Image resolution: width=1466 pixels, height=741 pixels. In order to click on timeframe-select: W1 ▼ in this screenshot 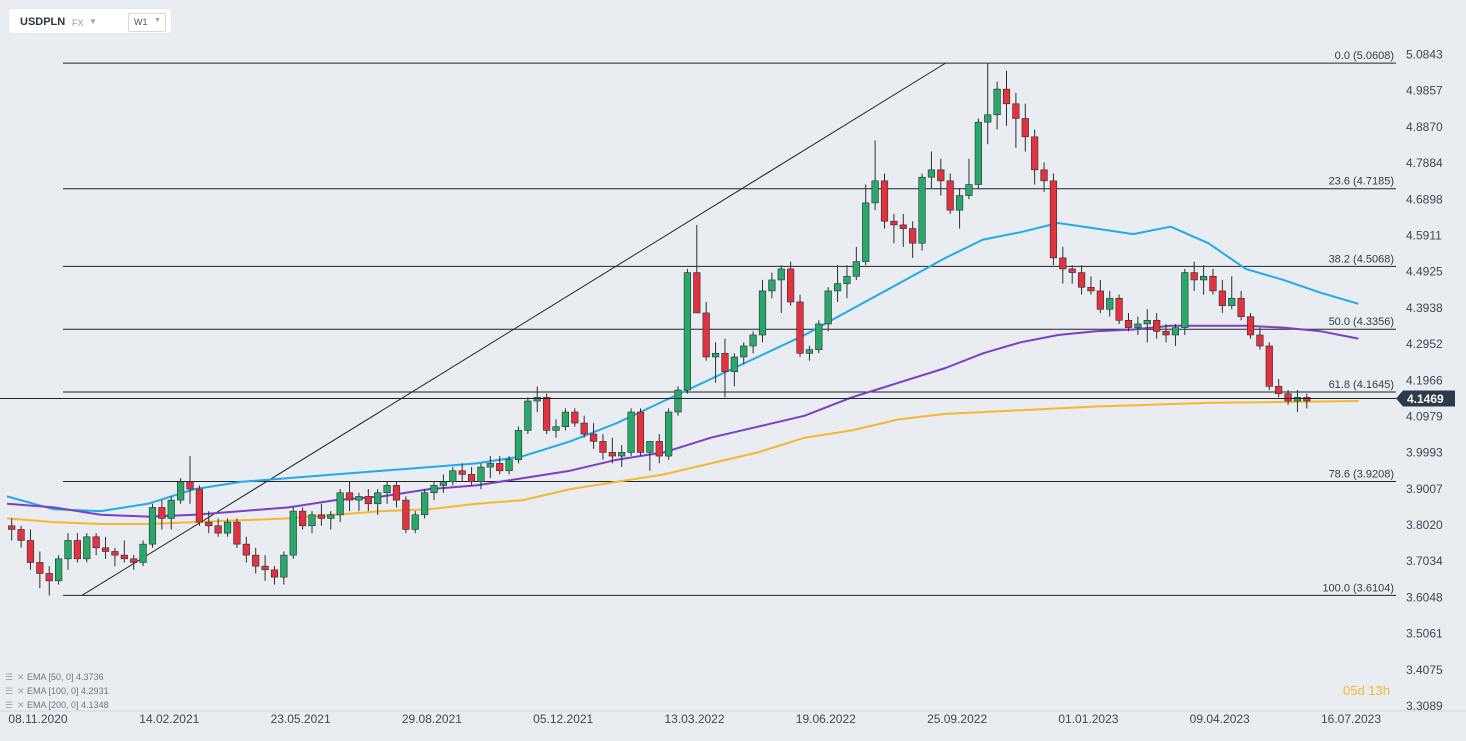, I will do `click(147, 22)`.